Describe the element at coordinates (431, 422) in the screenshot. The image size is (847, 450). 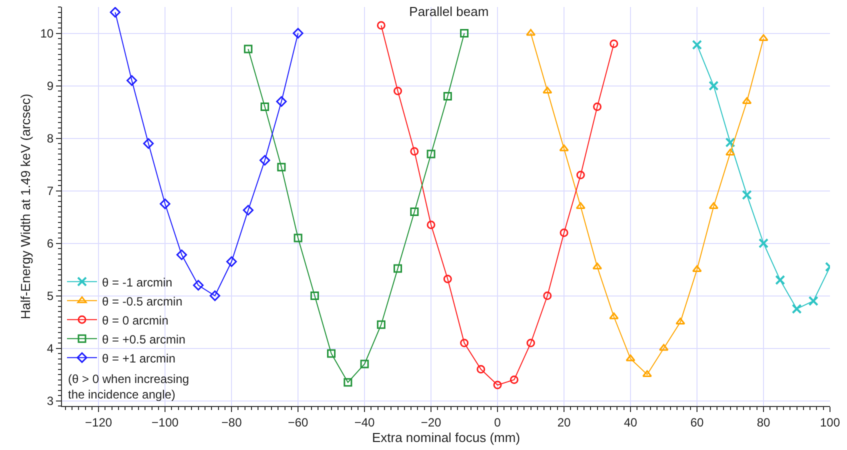
I see `x-tick-label: −20` at that location.